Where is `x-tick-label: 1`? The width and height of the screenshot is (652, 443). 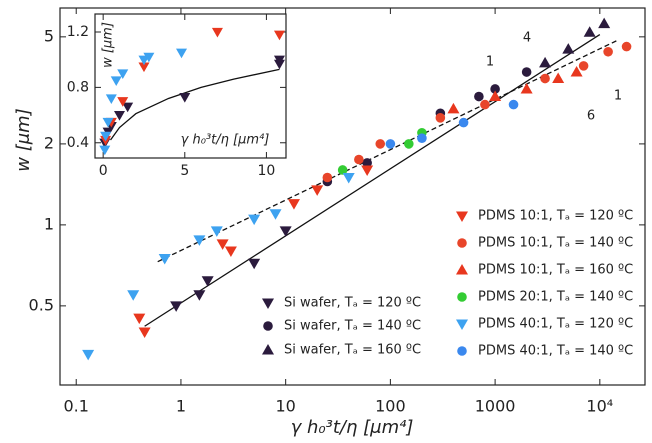
x-tick-label: 1 is located at coordinates (181, 406).